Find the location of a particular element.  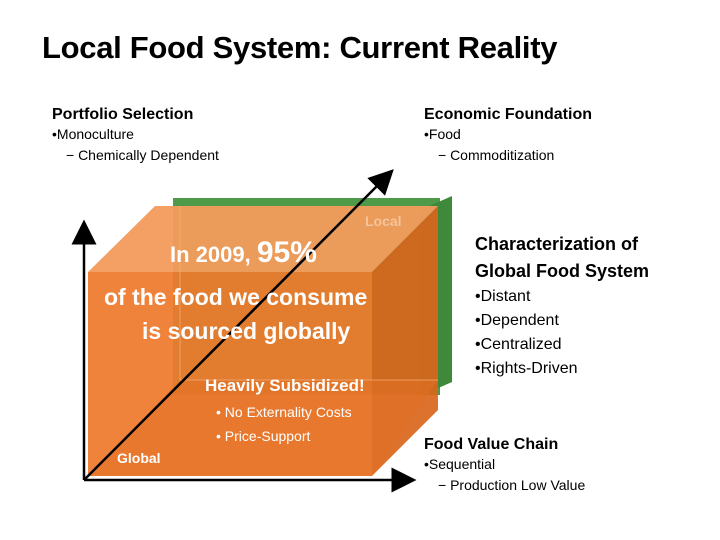

economic-subitem: − Commoditization is located at coordinates (496, 155).